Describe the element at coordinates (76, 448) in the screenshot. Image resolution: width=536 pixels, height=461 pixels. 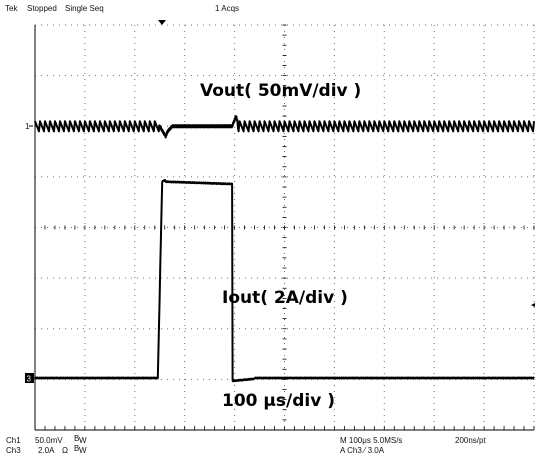
I see `ch3-bw-limit: B` at that location.